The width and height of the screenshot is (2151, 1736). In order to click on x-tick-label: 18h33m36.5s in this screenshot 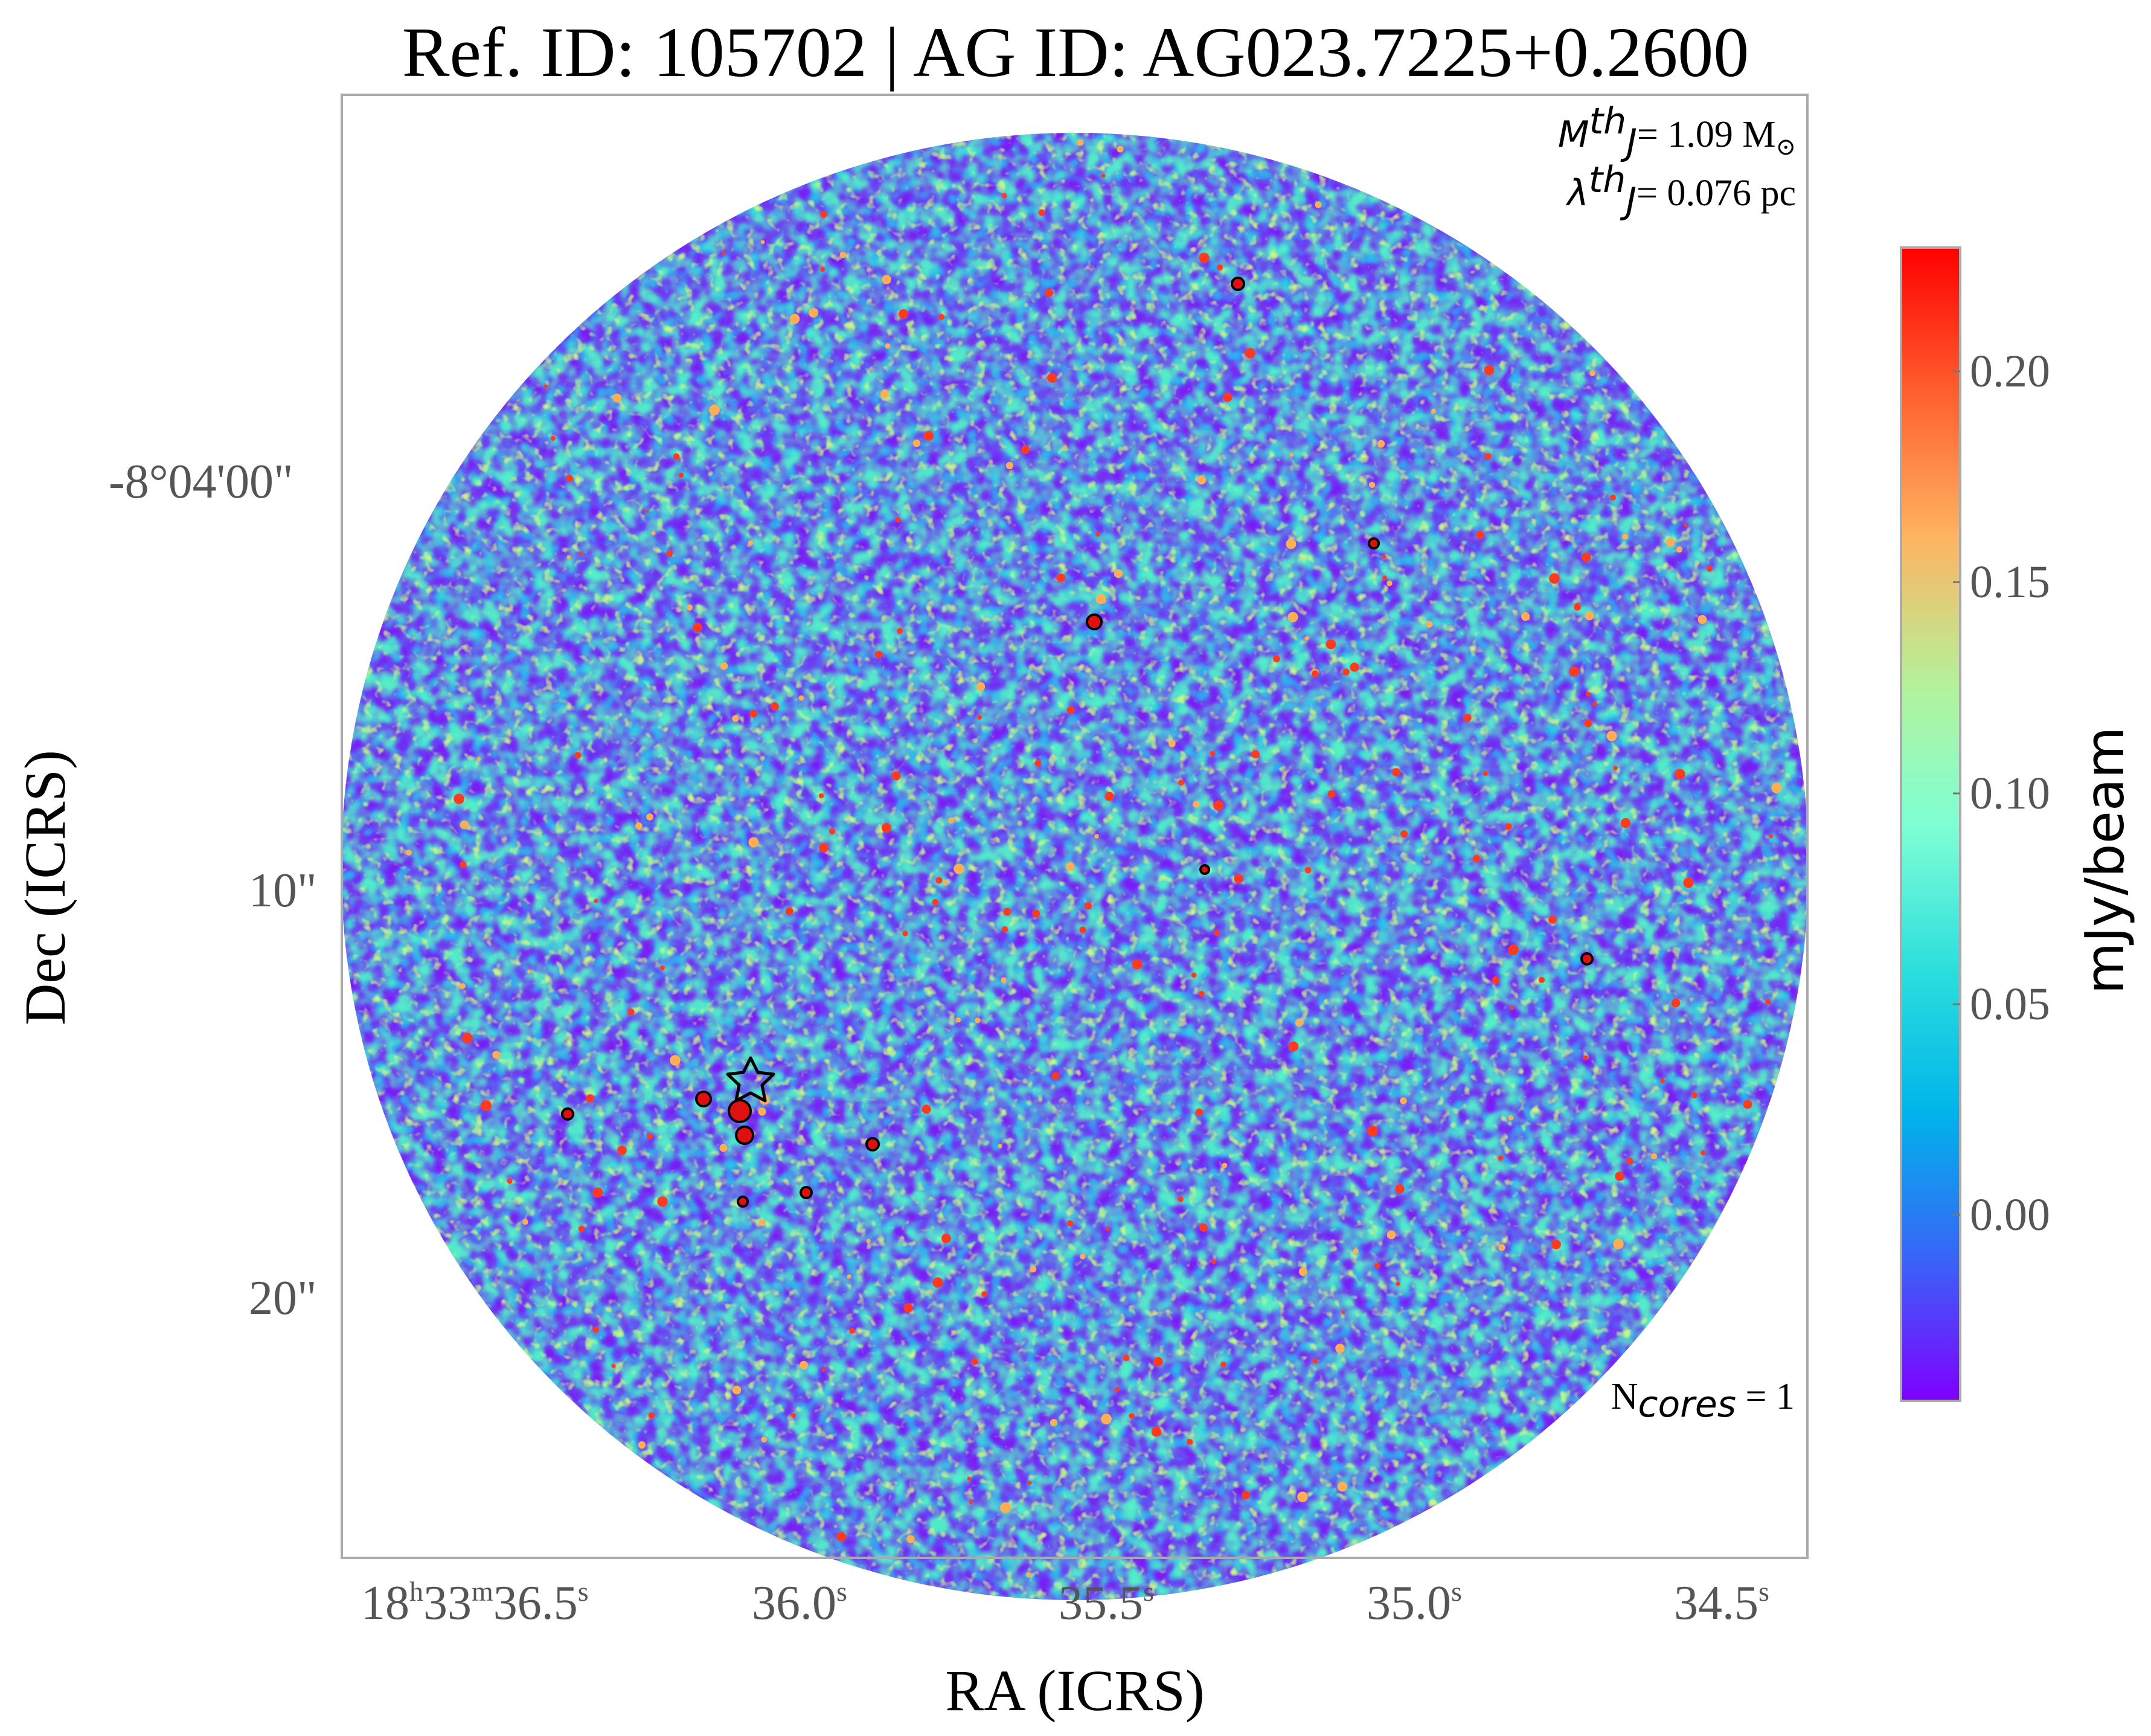, I will do `click(475, 1603)`.